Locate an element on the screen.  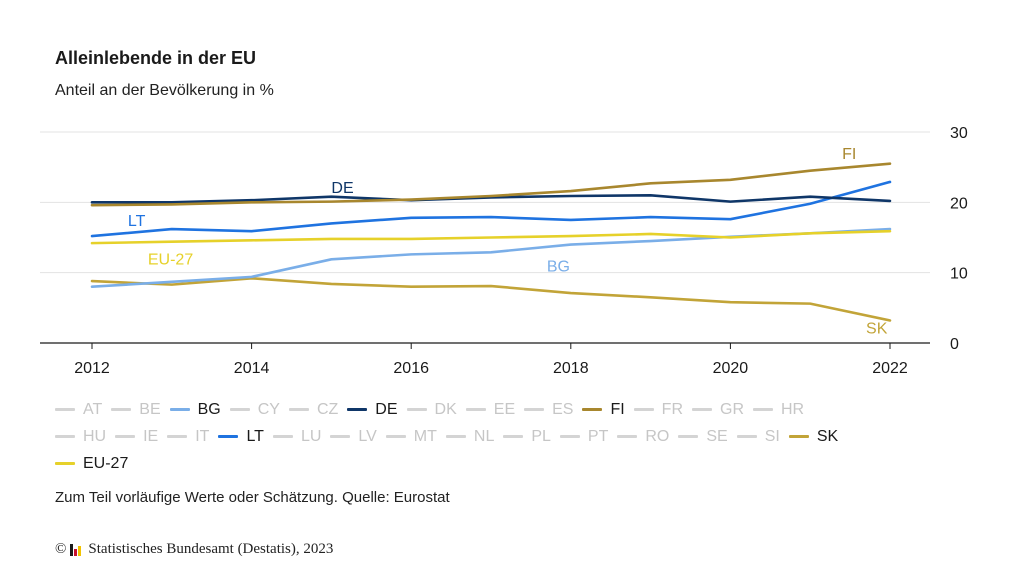
series-label-fi: FI is located at coordinates (849, 154).